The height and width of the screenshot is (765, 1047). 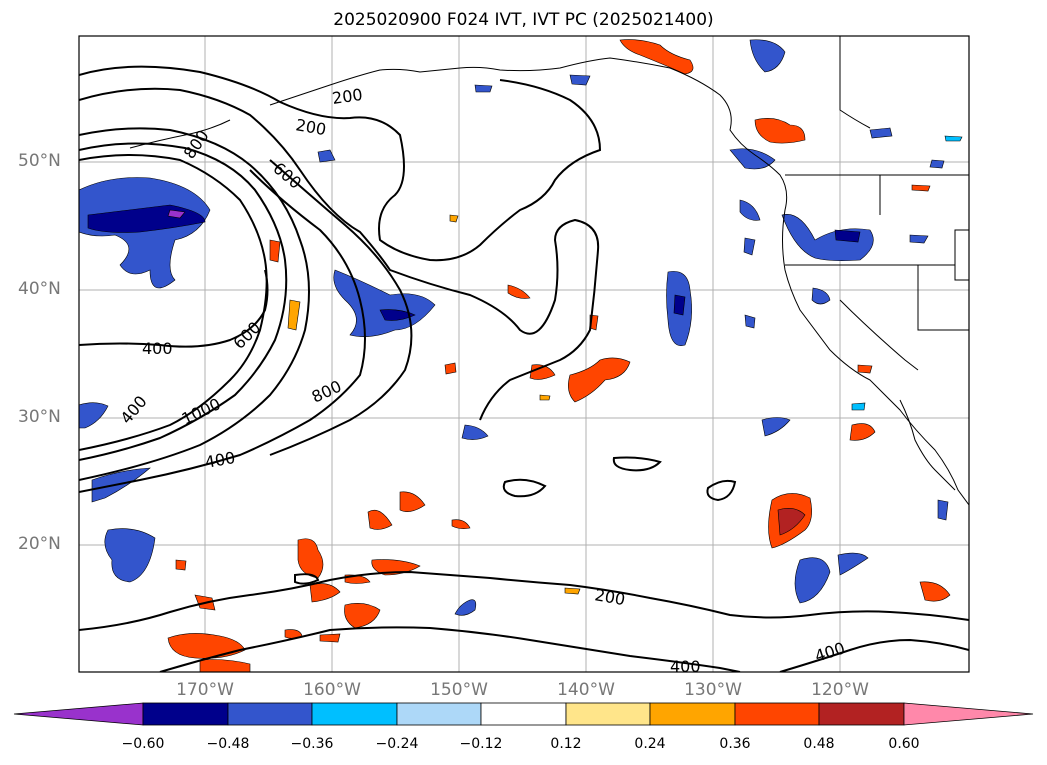 I want to click on colorbar-tick-label: 0.60, so click(x=904, y=744).